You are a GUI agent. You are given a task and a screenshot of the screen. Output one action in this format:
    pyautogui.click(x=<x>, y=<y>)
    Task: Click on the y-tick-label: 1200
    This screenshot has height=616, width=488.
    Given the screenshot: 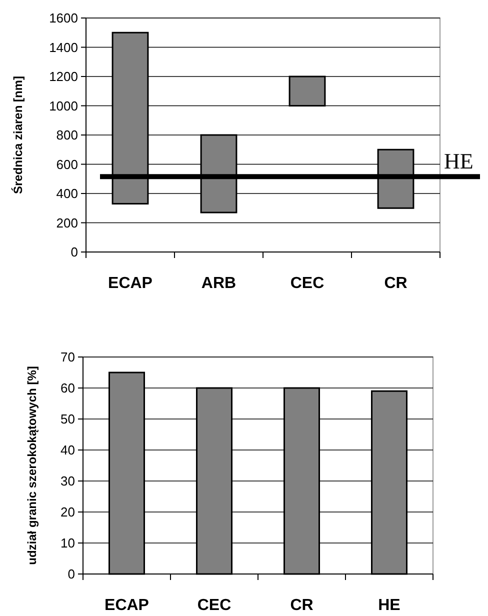 What is the action you would take?
    pyautogui.click(x=63, y=76)
    